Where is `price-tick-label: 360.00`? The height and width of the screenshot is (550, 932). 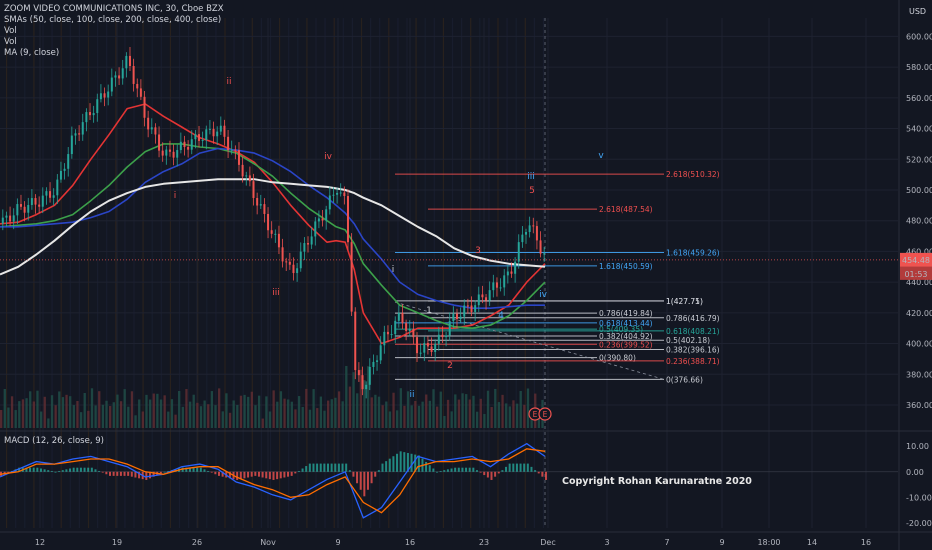
price-tick-label: 360.00 is located at coordinates (919, 405).